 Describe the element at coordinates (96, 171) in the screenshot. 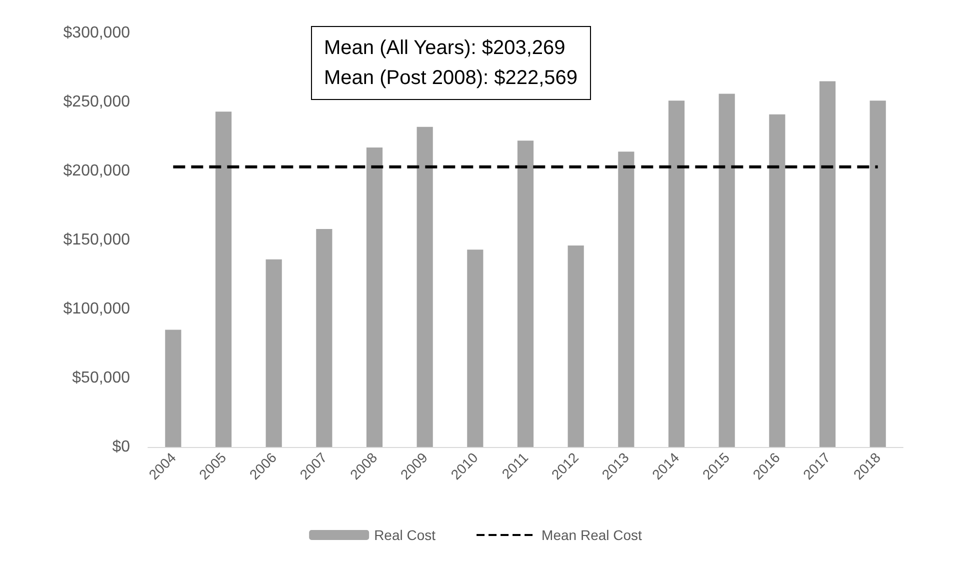

I see `y-tick-label: $200,000` at that location.